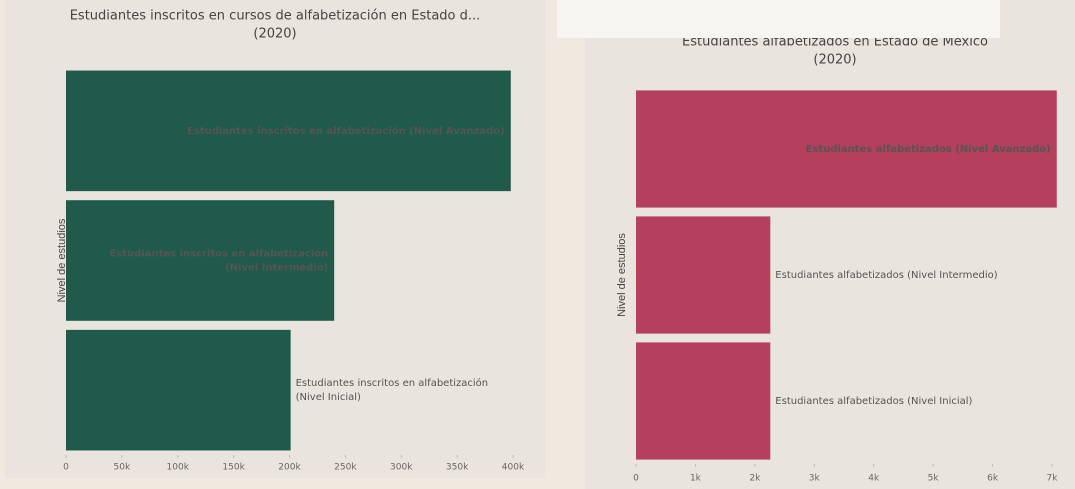  Describe the element at coordinates (755, 479) in the screenshot. I see `x-tick-label: 2k` at that location.